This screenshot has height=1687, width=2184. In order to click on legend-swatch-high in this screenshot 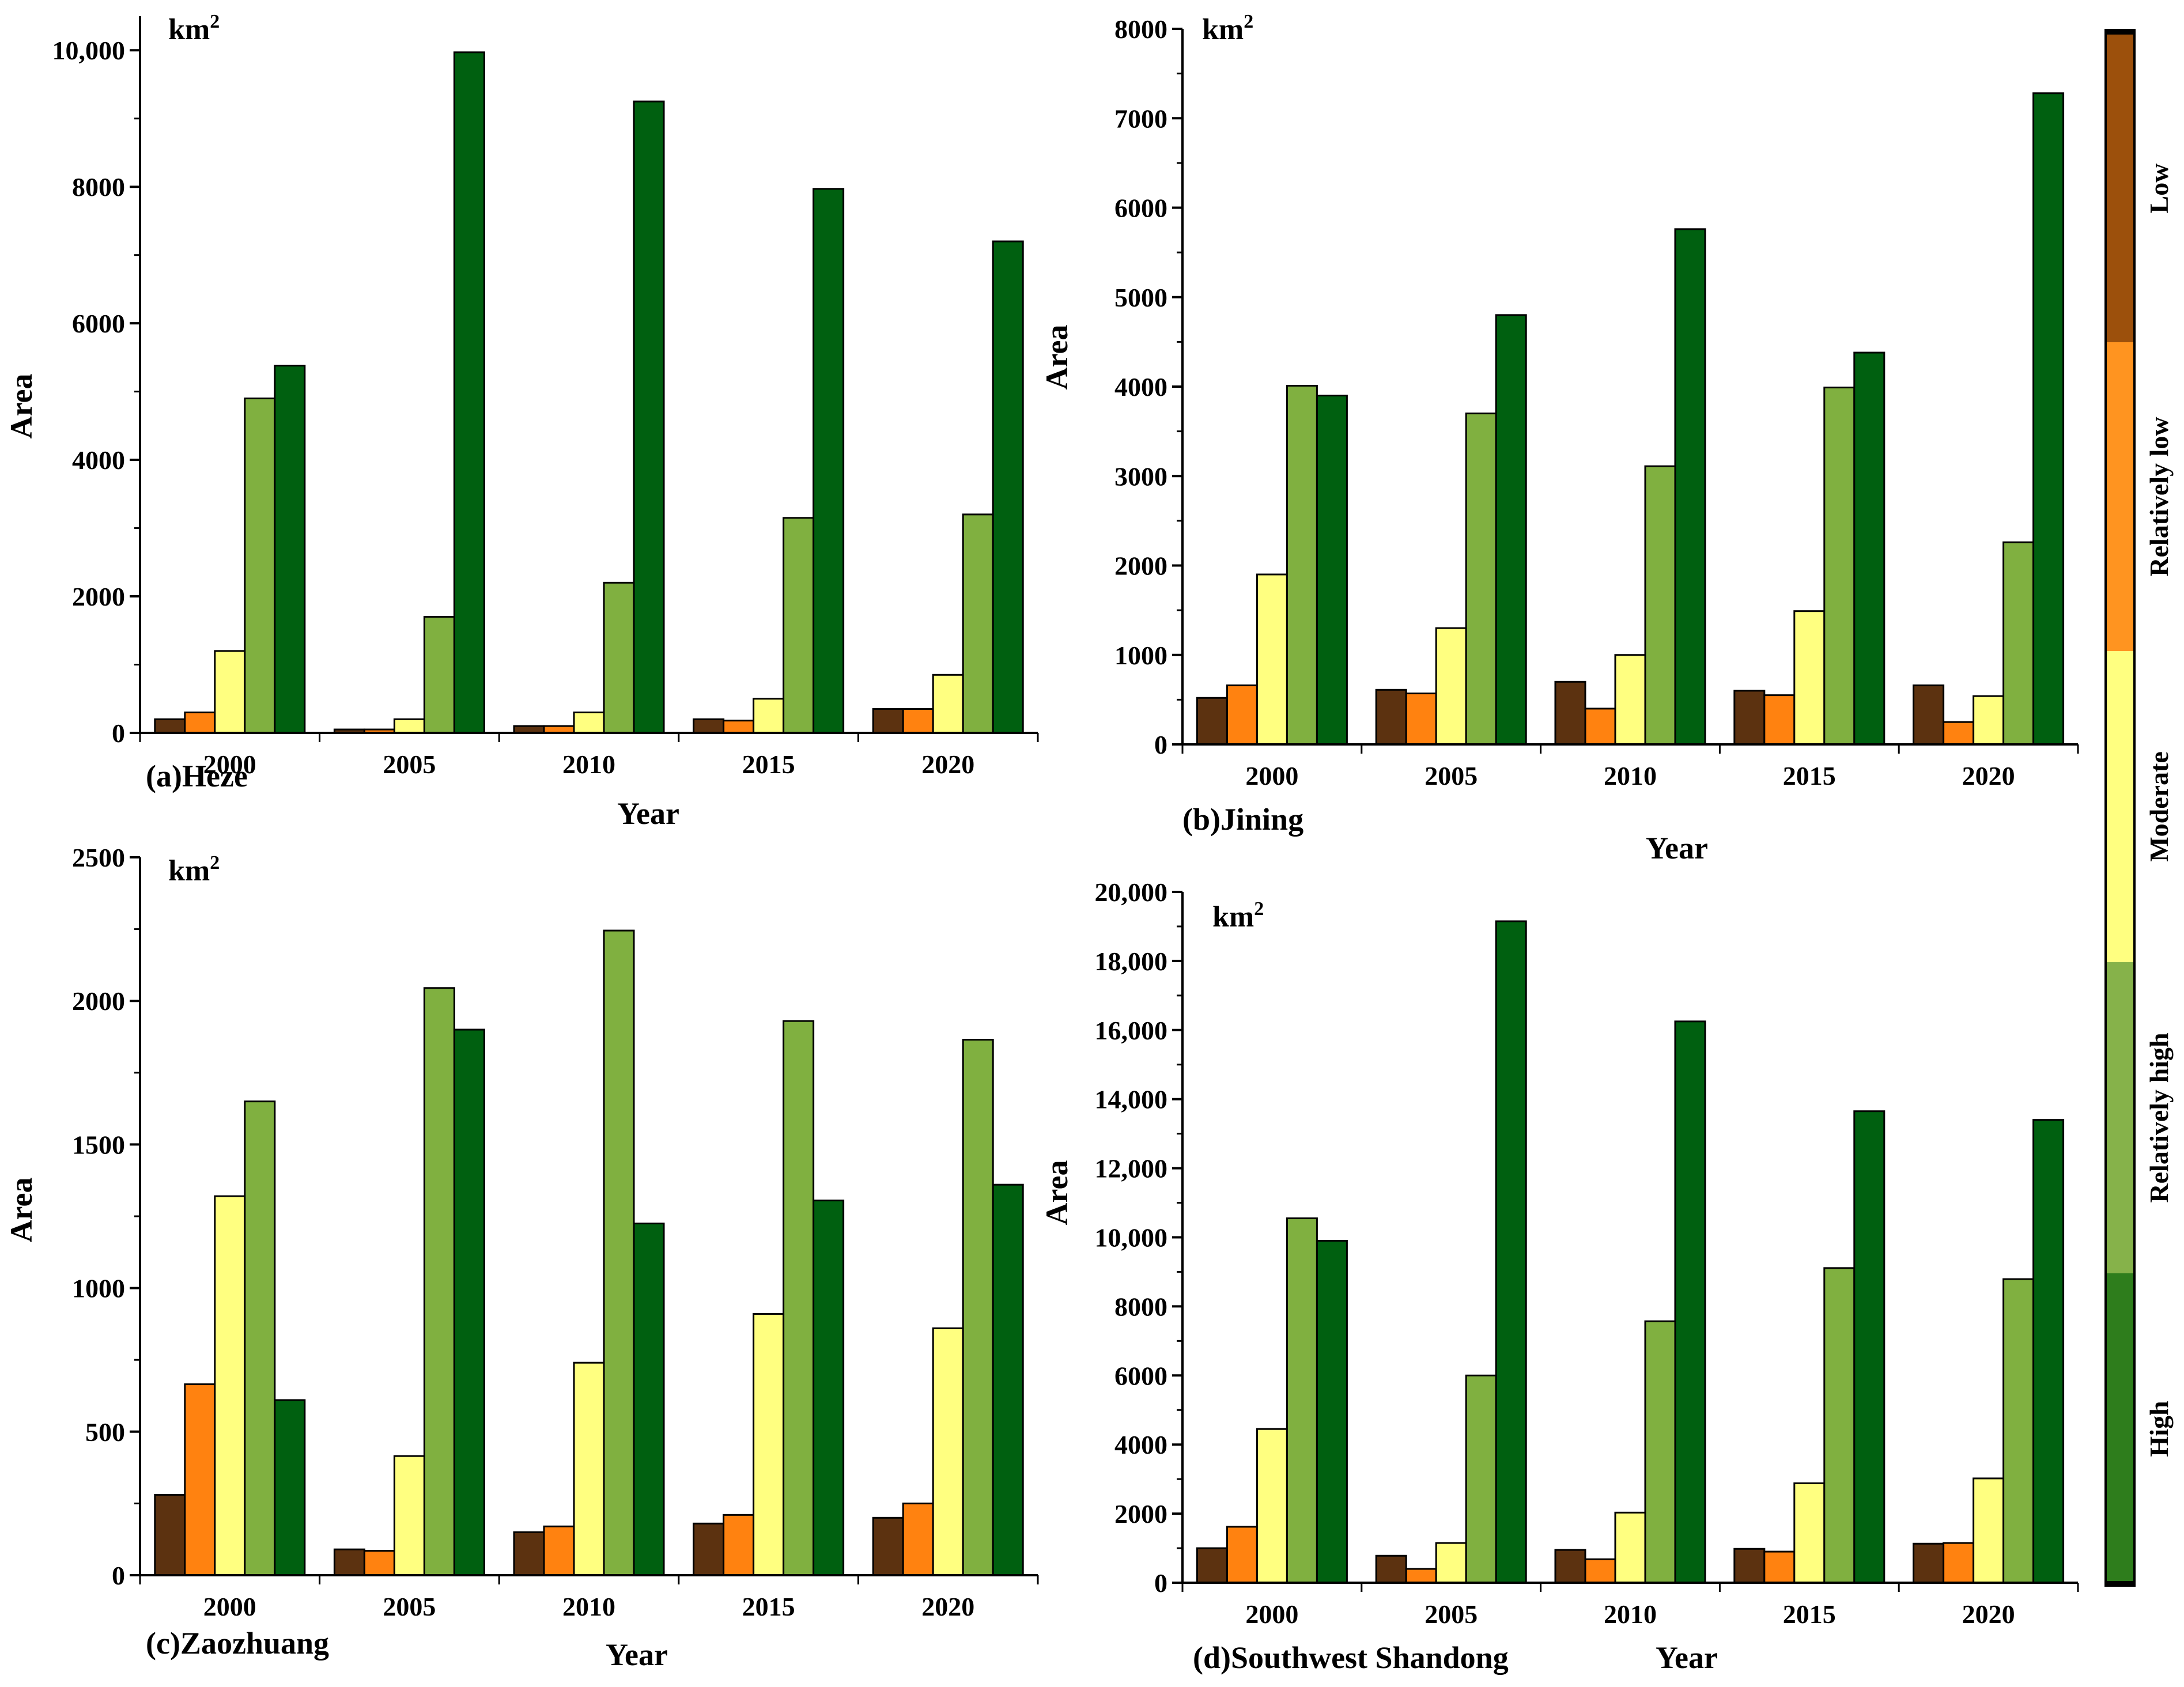, I will do `click(2120, 1428)`.